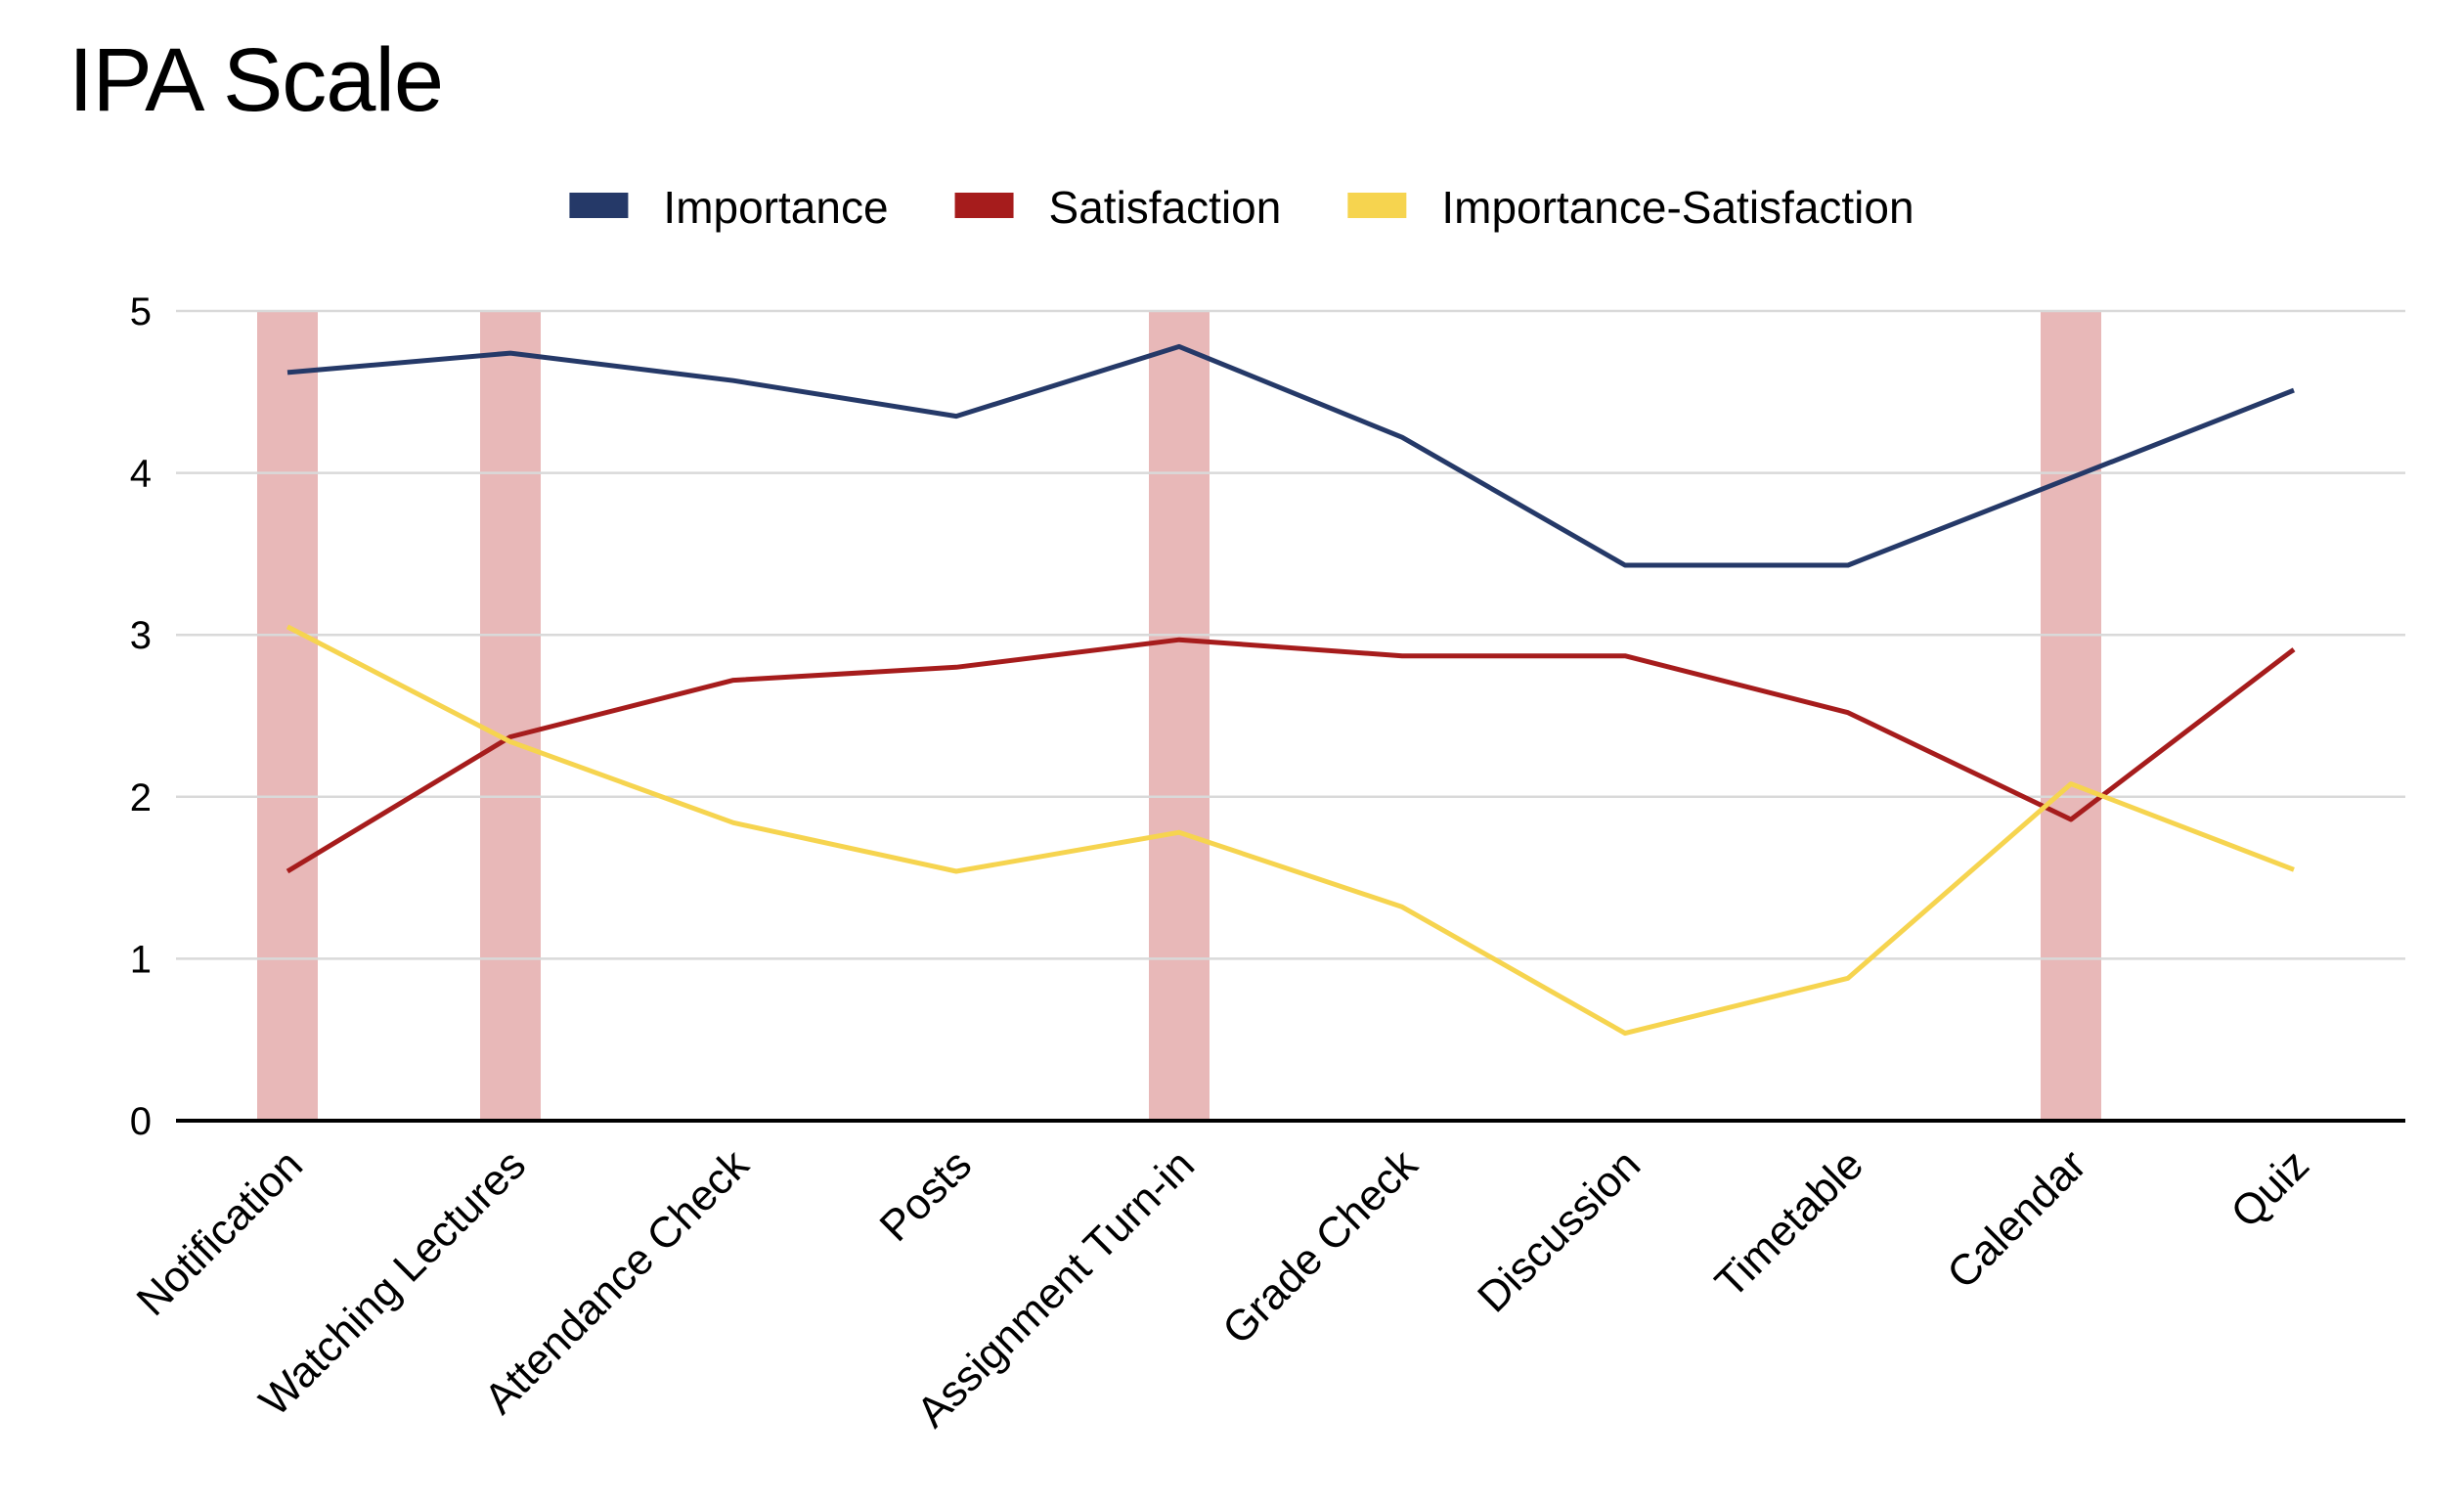 This screenshot has height=1505, width=2464. What do you see at coordinates (2016, 1219) in the screenshot?
I see `x-tick-label: Calendar` at bounding box center [2016, 1219].